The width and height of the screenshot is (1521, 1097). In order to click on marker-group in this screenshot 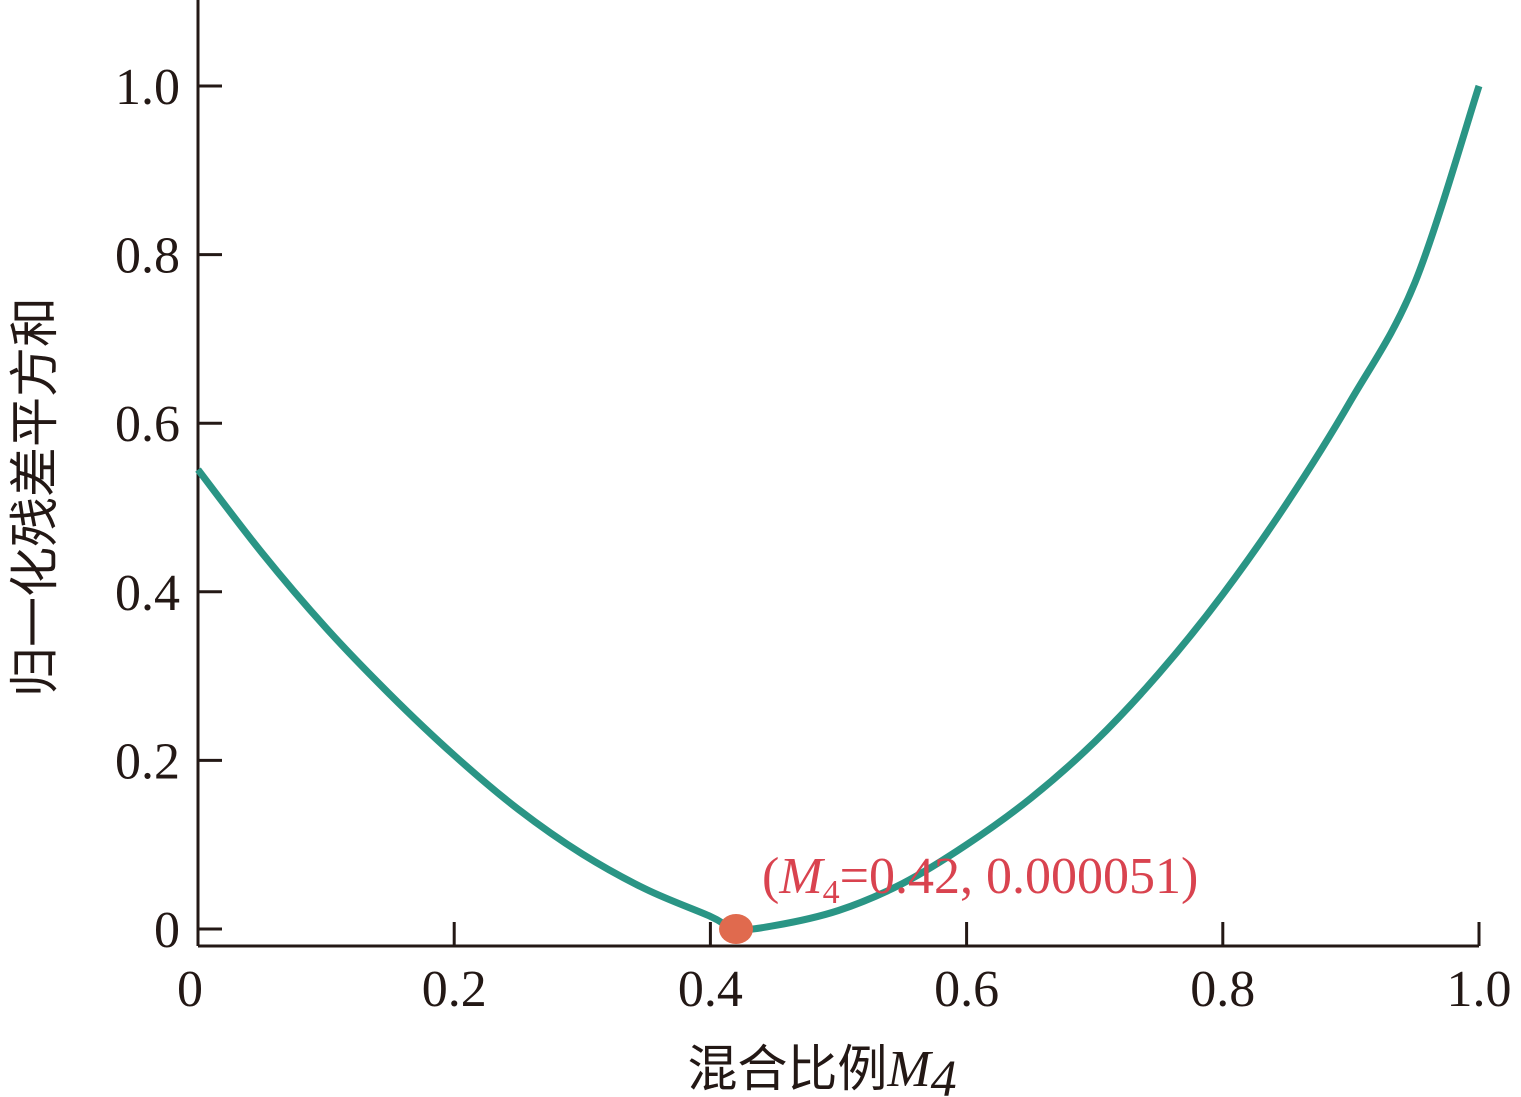, I will do `click(736, 928)`.